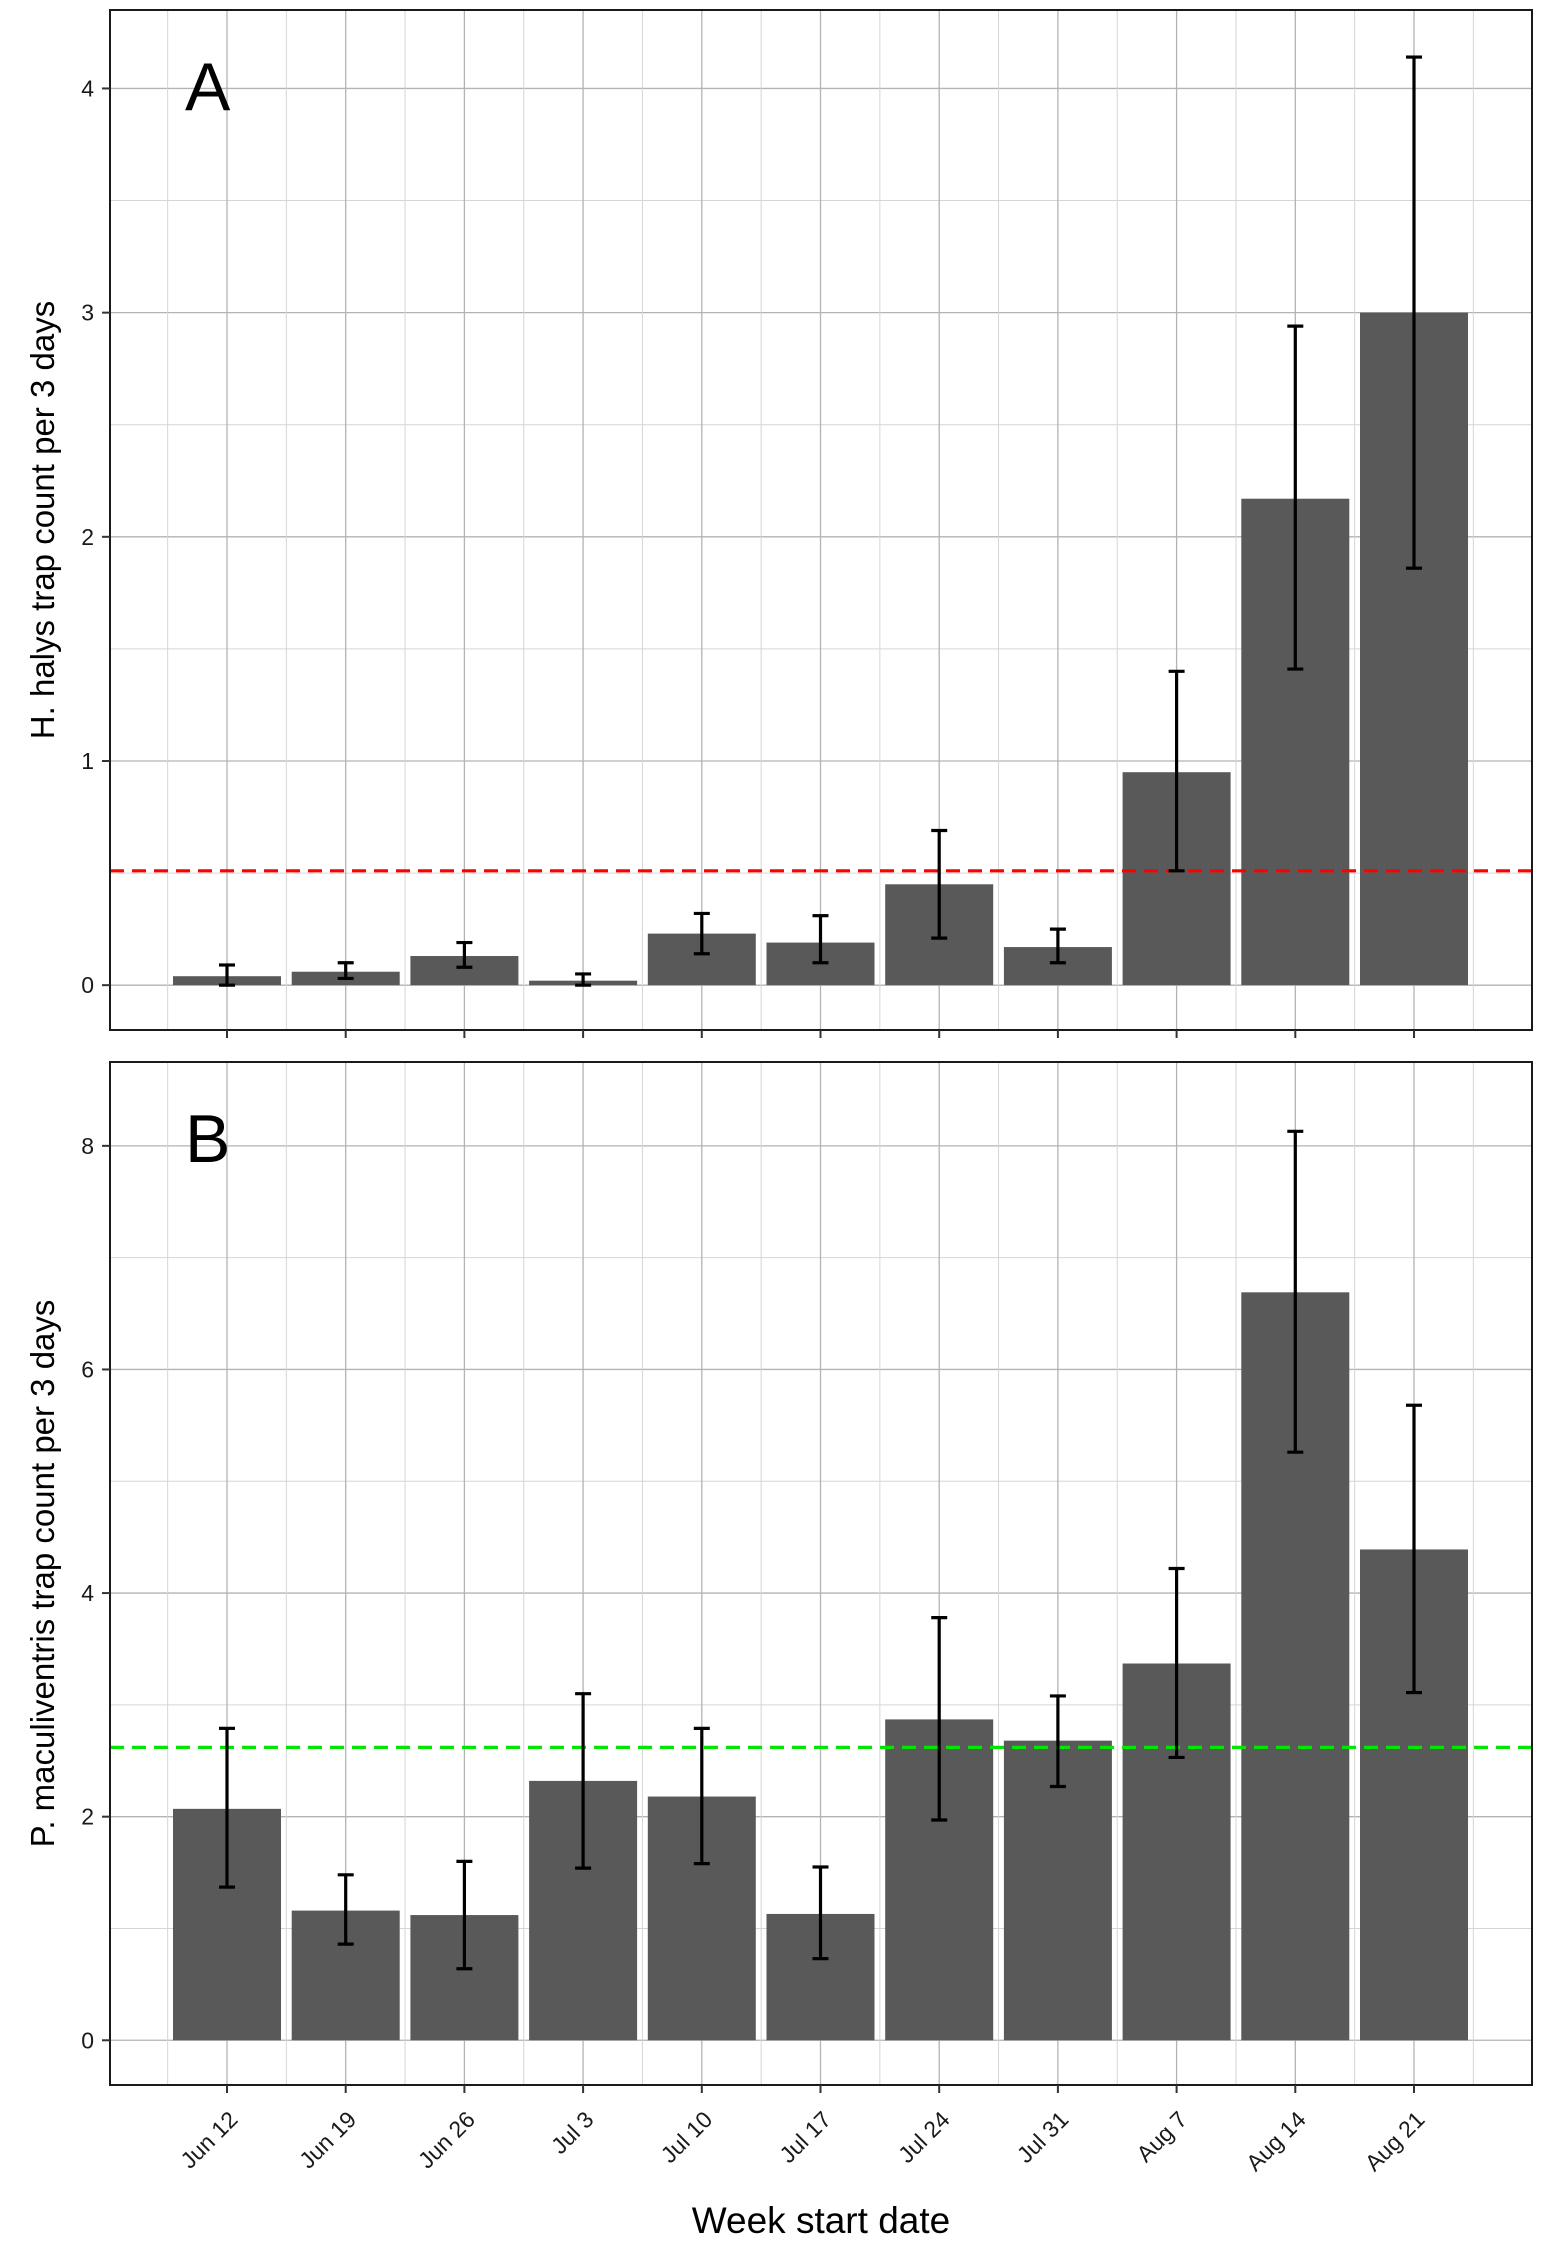  Describe the element at coordinates (208, 87) in the screenshot. I see `panel-tag: A` at that location.